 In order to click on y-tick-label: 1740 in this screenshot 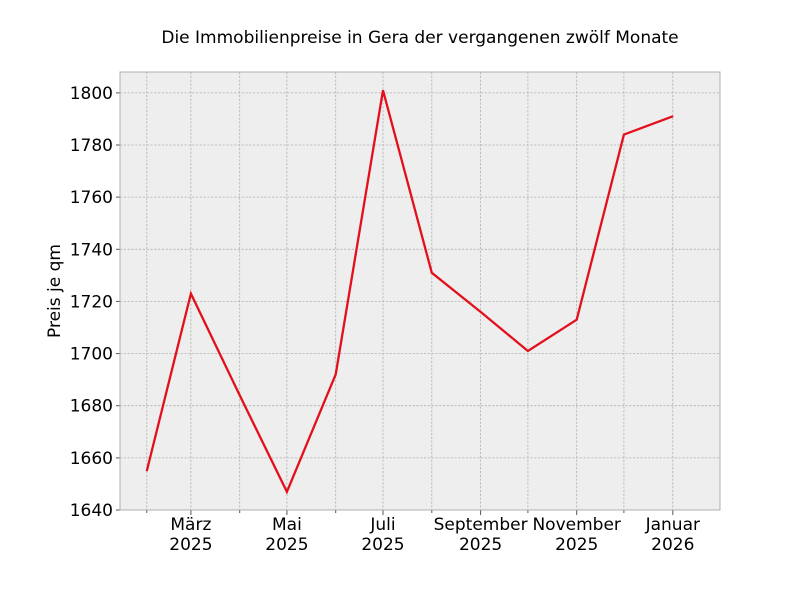, I will do `click(91, 250)`.